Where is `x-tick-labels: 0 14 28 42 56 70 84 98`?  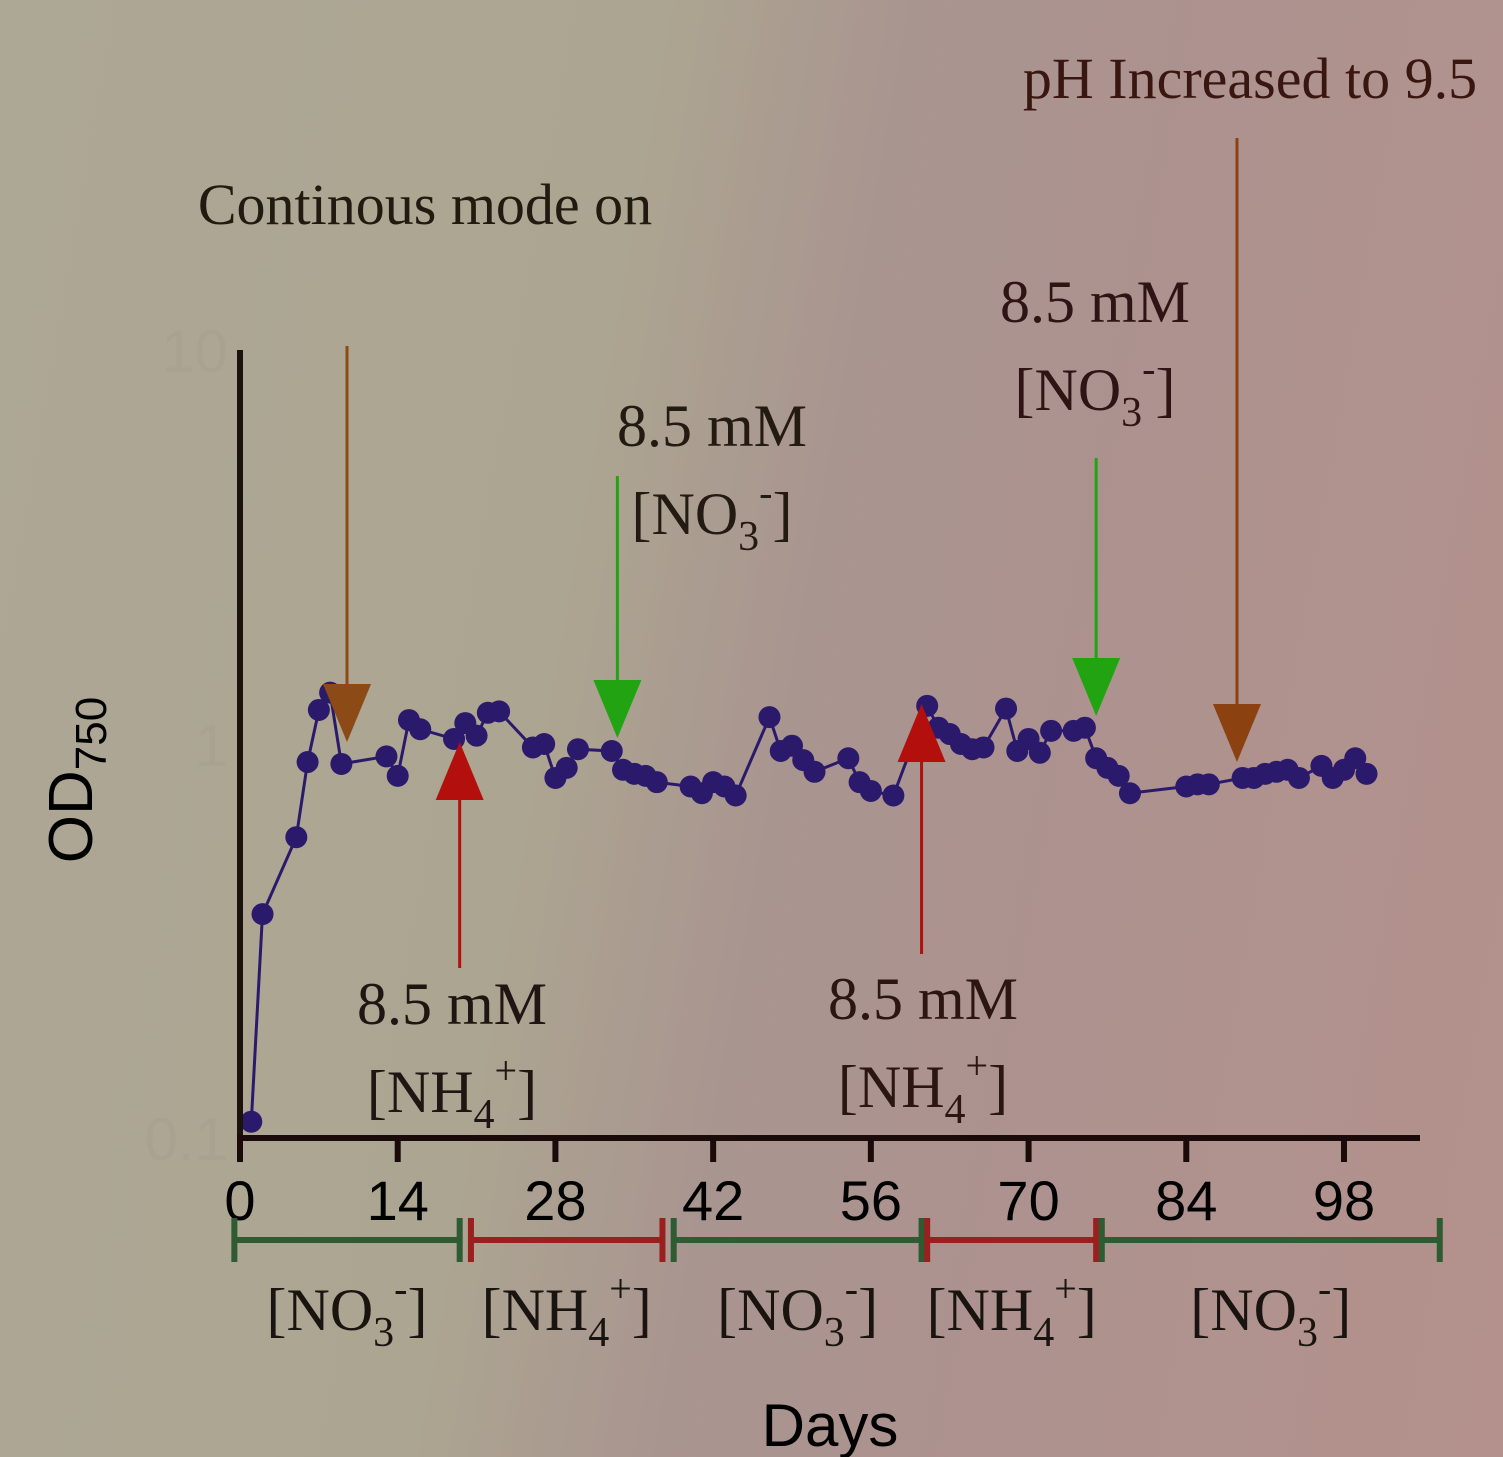 x-tick-labels: 0 14 28 42 56 70 84 98 is located at coordinates (799, 1200).